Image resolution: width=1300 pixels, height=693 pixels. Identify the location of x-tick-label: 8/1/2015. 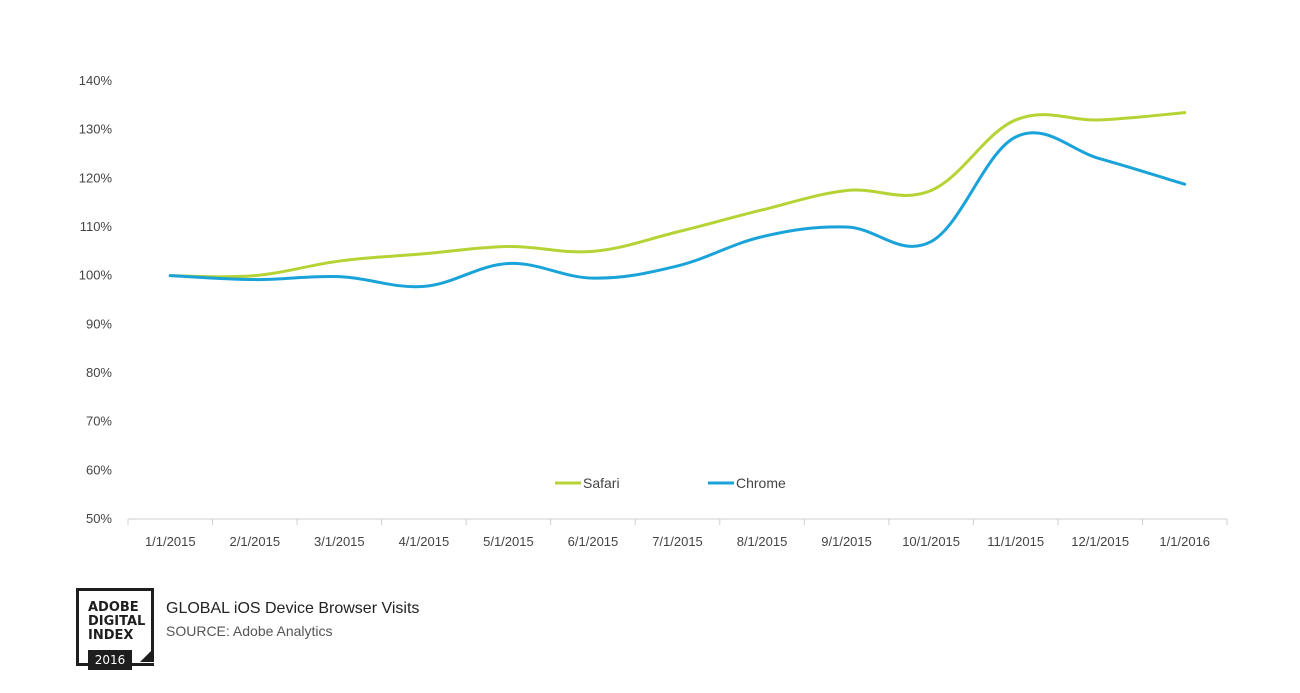
(762, 541).